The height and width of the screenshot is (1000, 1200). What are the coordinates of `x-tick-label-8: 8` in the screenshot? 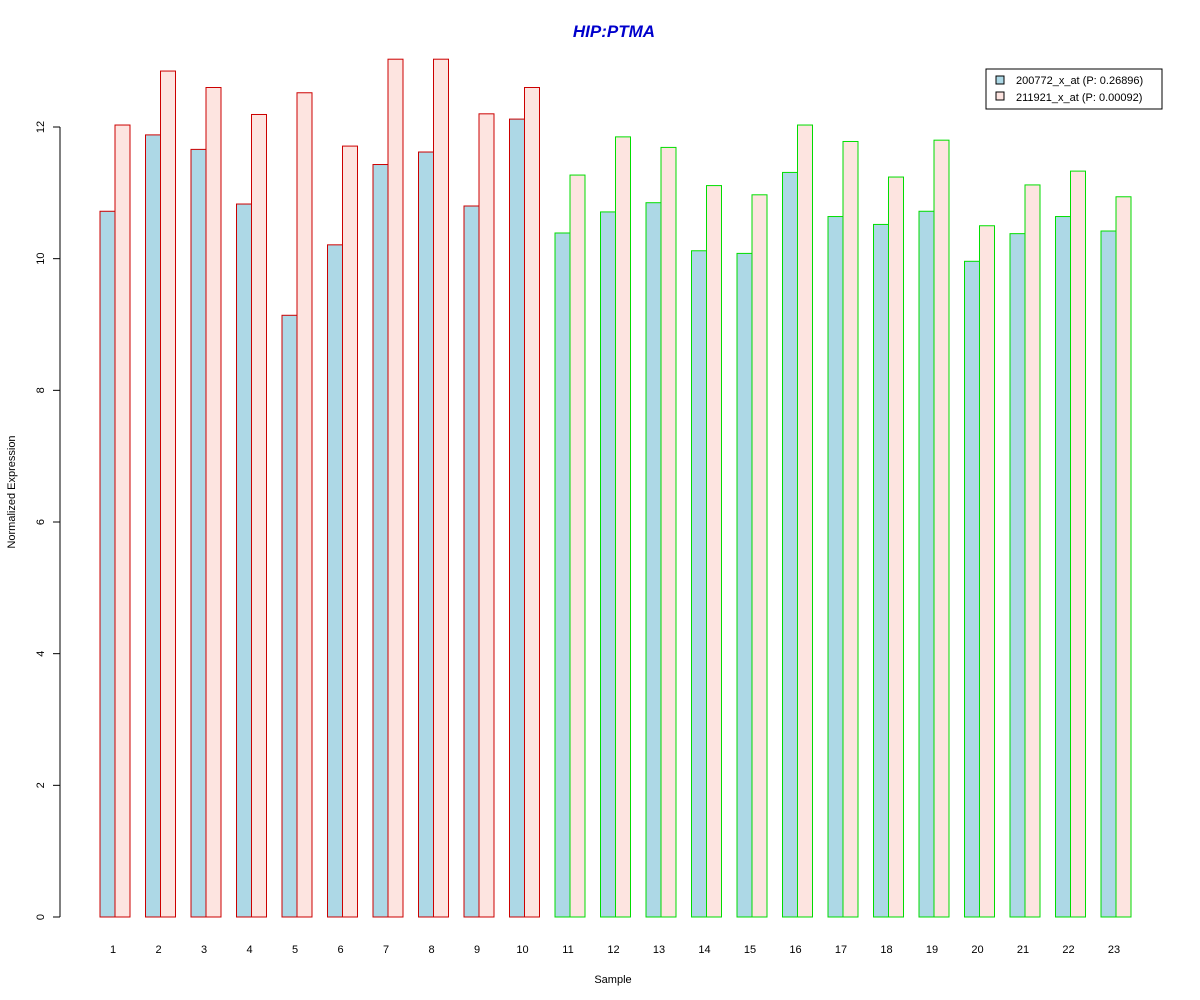 It's located at (431, 950).